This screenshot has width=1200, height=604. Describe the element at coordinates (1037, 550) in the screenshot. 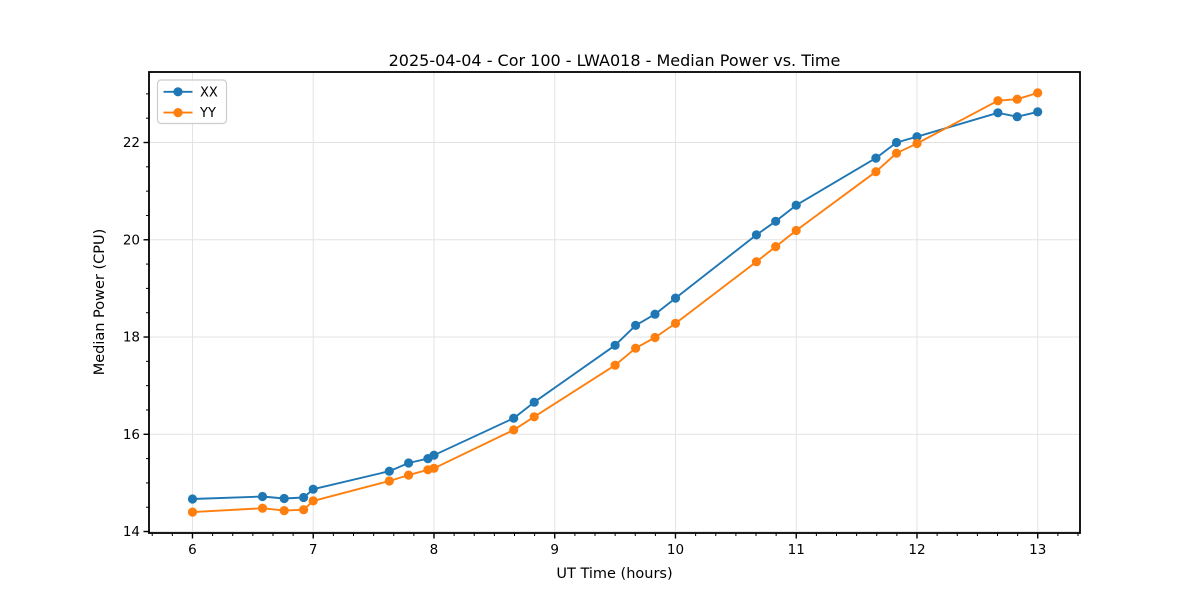

I see `x-tick-label: 13` at that location.